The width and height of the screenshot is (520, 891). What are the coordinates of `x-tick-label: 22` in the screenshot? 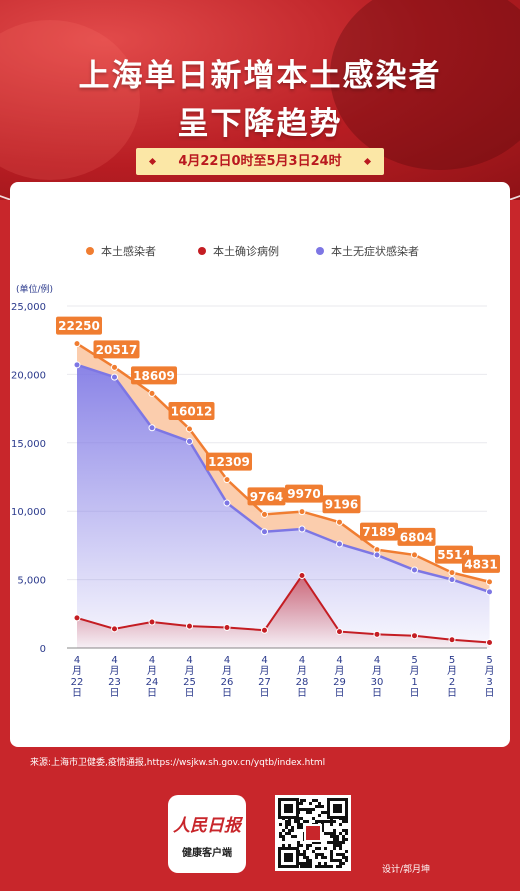 It's located at (77, 682).